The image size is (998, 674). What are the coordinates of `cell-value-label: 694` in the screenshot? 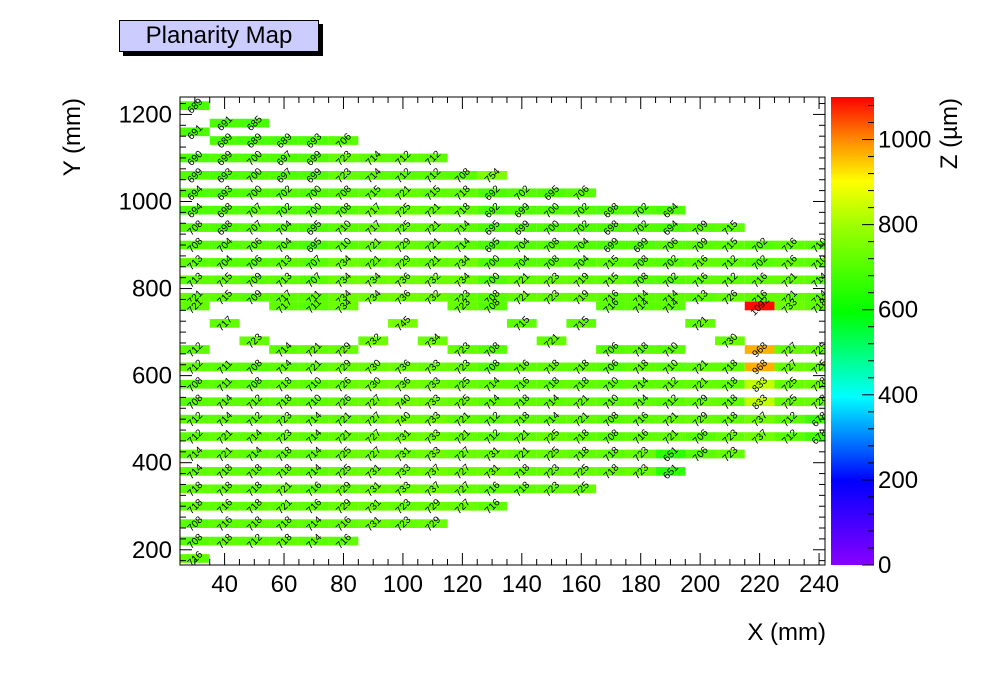 It's located at (196, 193).